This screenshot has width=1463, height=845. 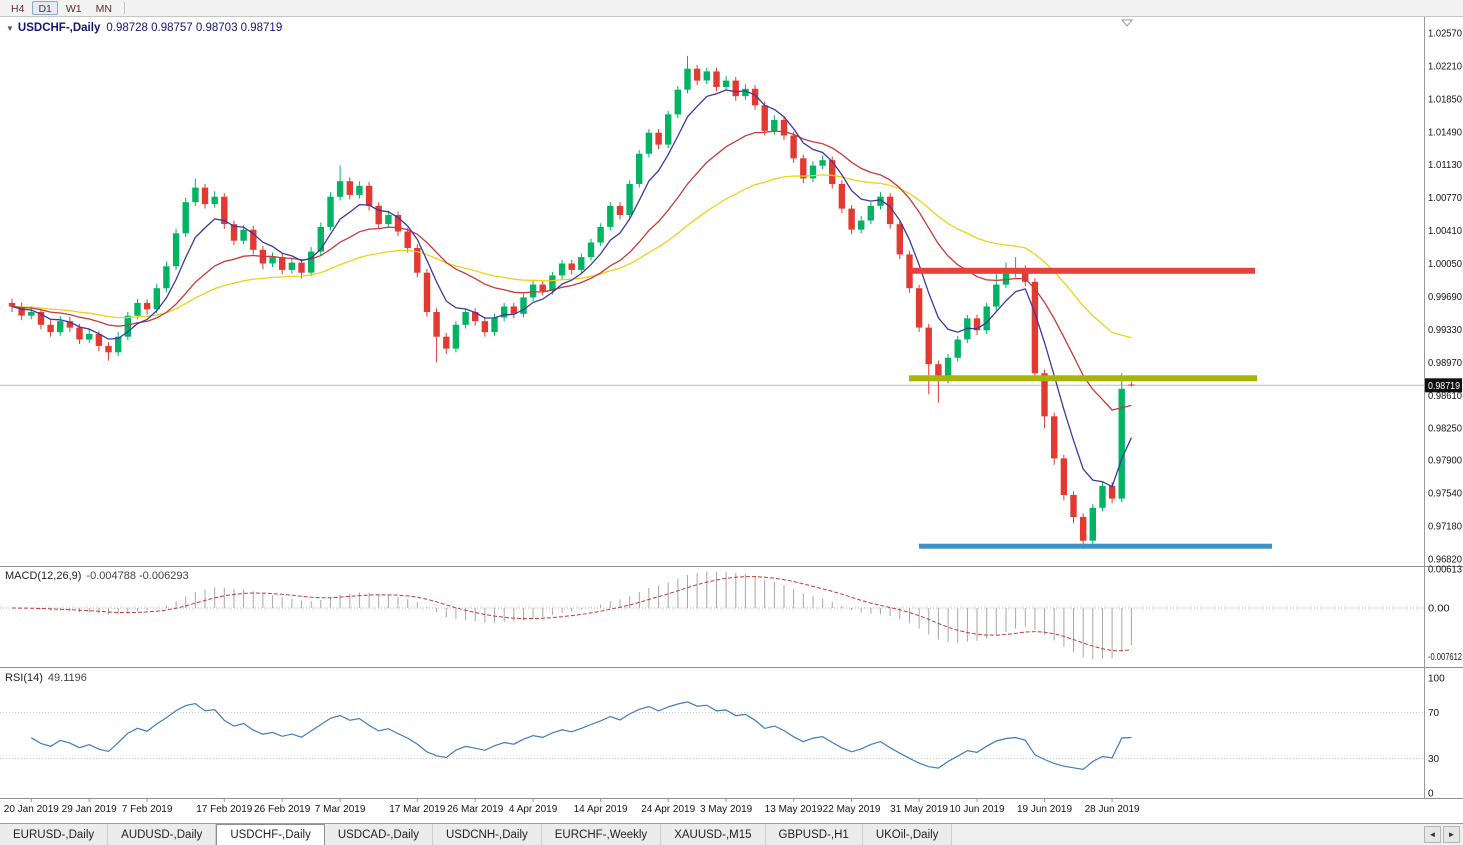 I want to click on tab-gbpusd-h1: GBPUSD-,H1, so click(x=814, y=834).